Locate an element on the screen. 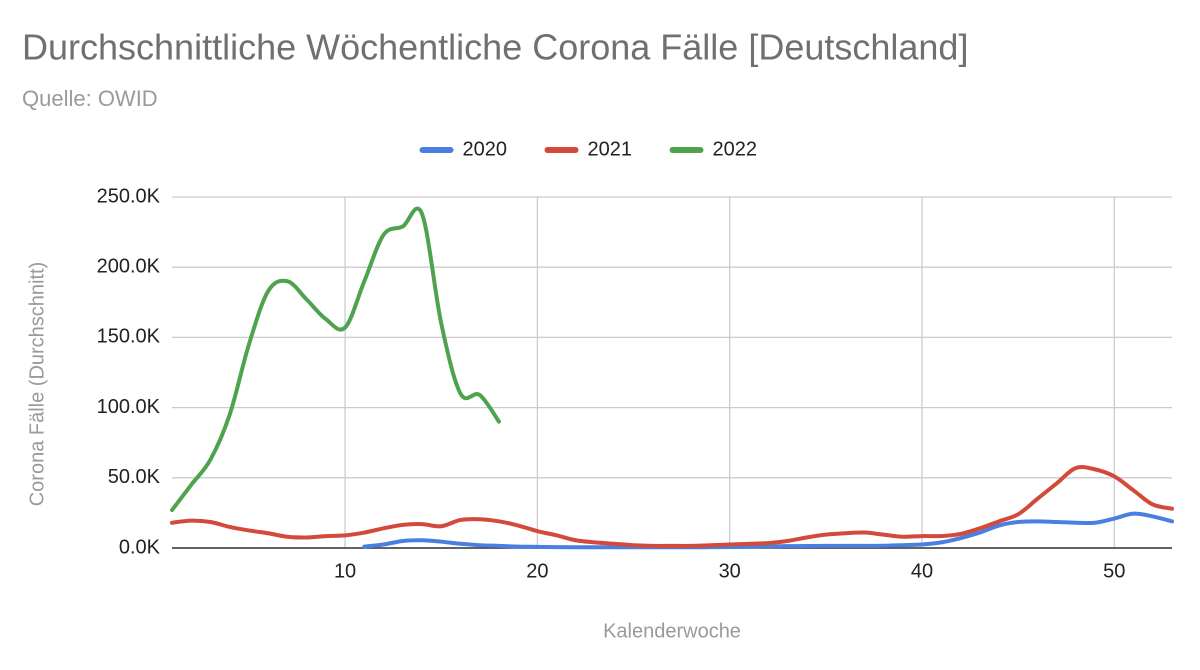 The height and width of the screenshot is (670, 1200). x-tick-label: 10 is located at coordinates (345, 571).